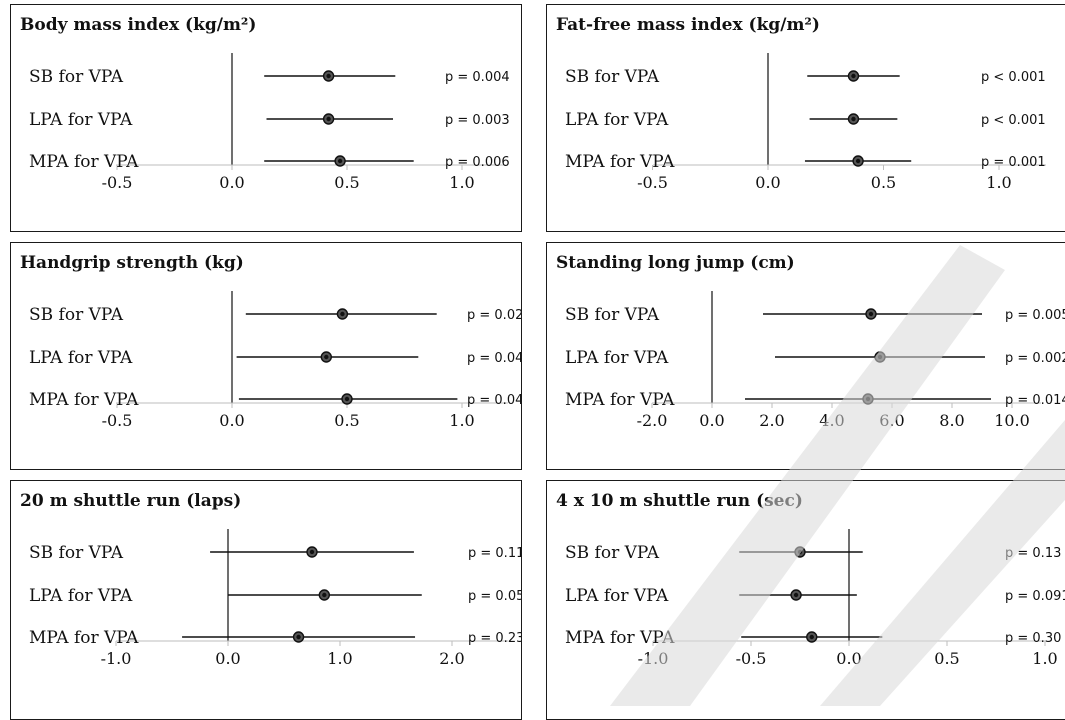 This screenshot has height=720, width=1065. I want to click on p-value-label: p = 0.003, so click(477, 120).